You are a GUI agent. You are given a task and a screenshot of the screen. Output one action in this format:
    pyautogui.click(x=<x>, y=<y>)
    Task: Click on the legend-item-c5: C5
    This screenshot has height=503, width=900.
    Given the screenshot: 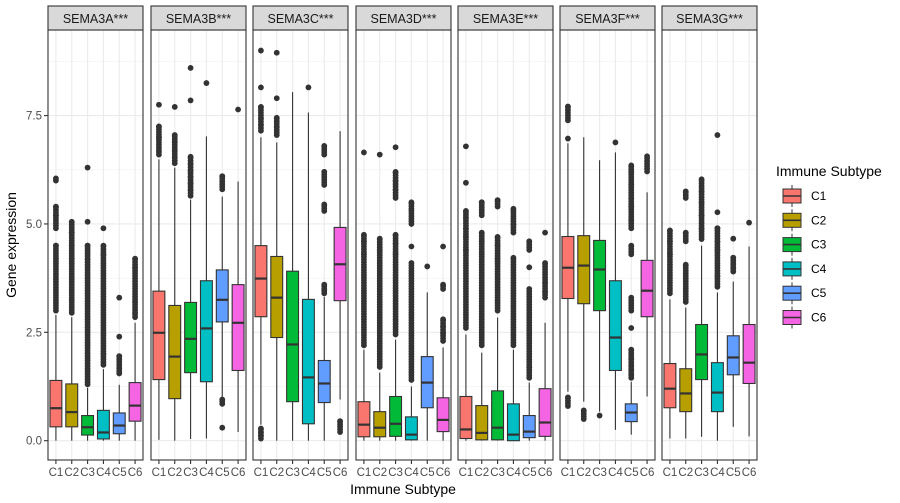 What is the action you would take?
    pyautogui.click(x=804, y=293)
    